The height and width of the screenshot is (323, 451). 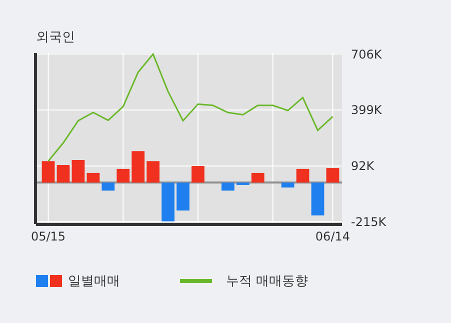 What do you see at coordinates (369, 221) in the screenshot?
I see `y-tick-label: -215K` at bounding box center [369, 221].